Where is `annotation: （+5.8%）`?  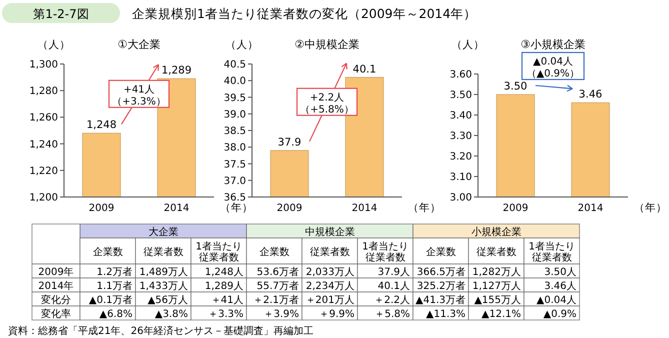
annotation: （+5.8%） is located at coordinates (327, 110).